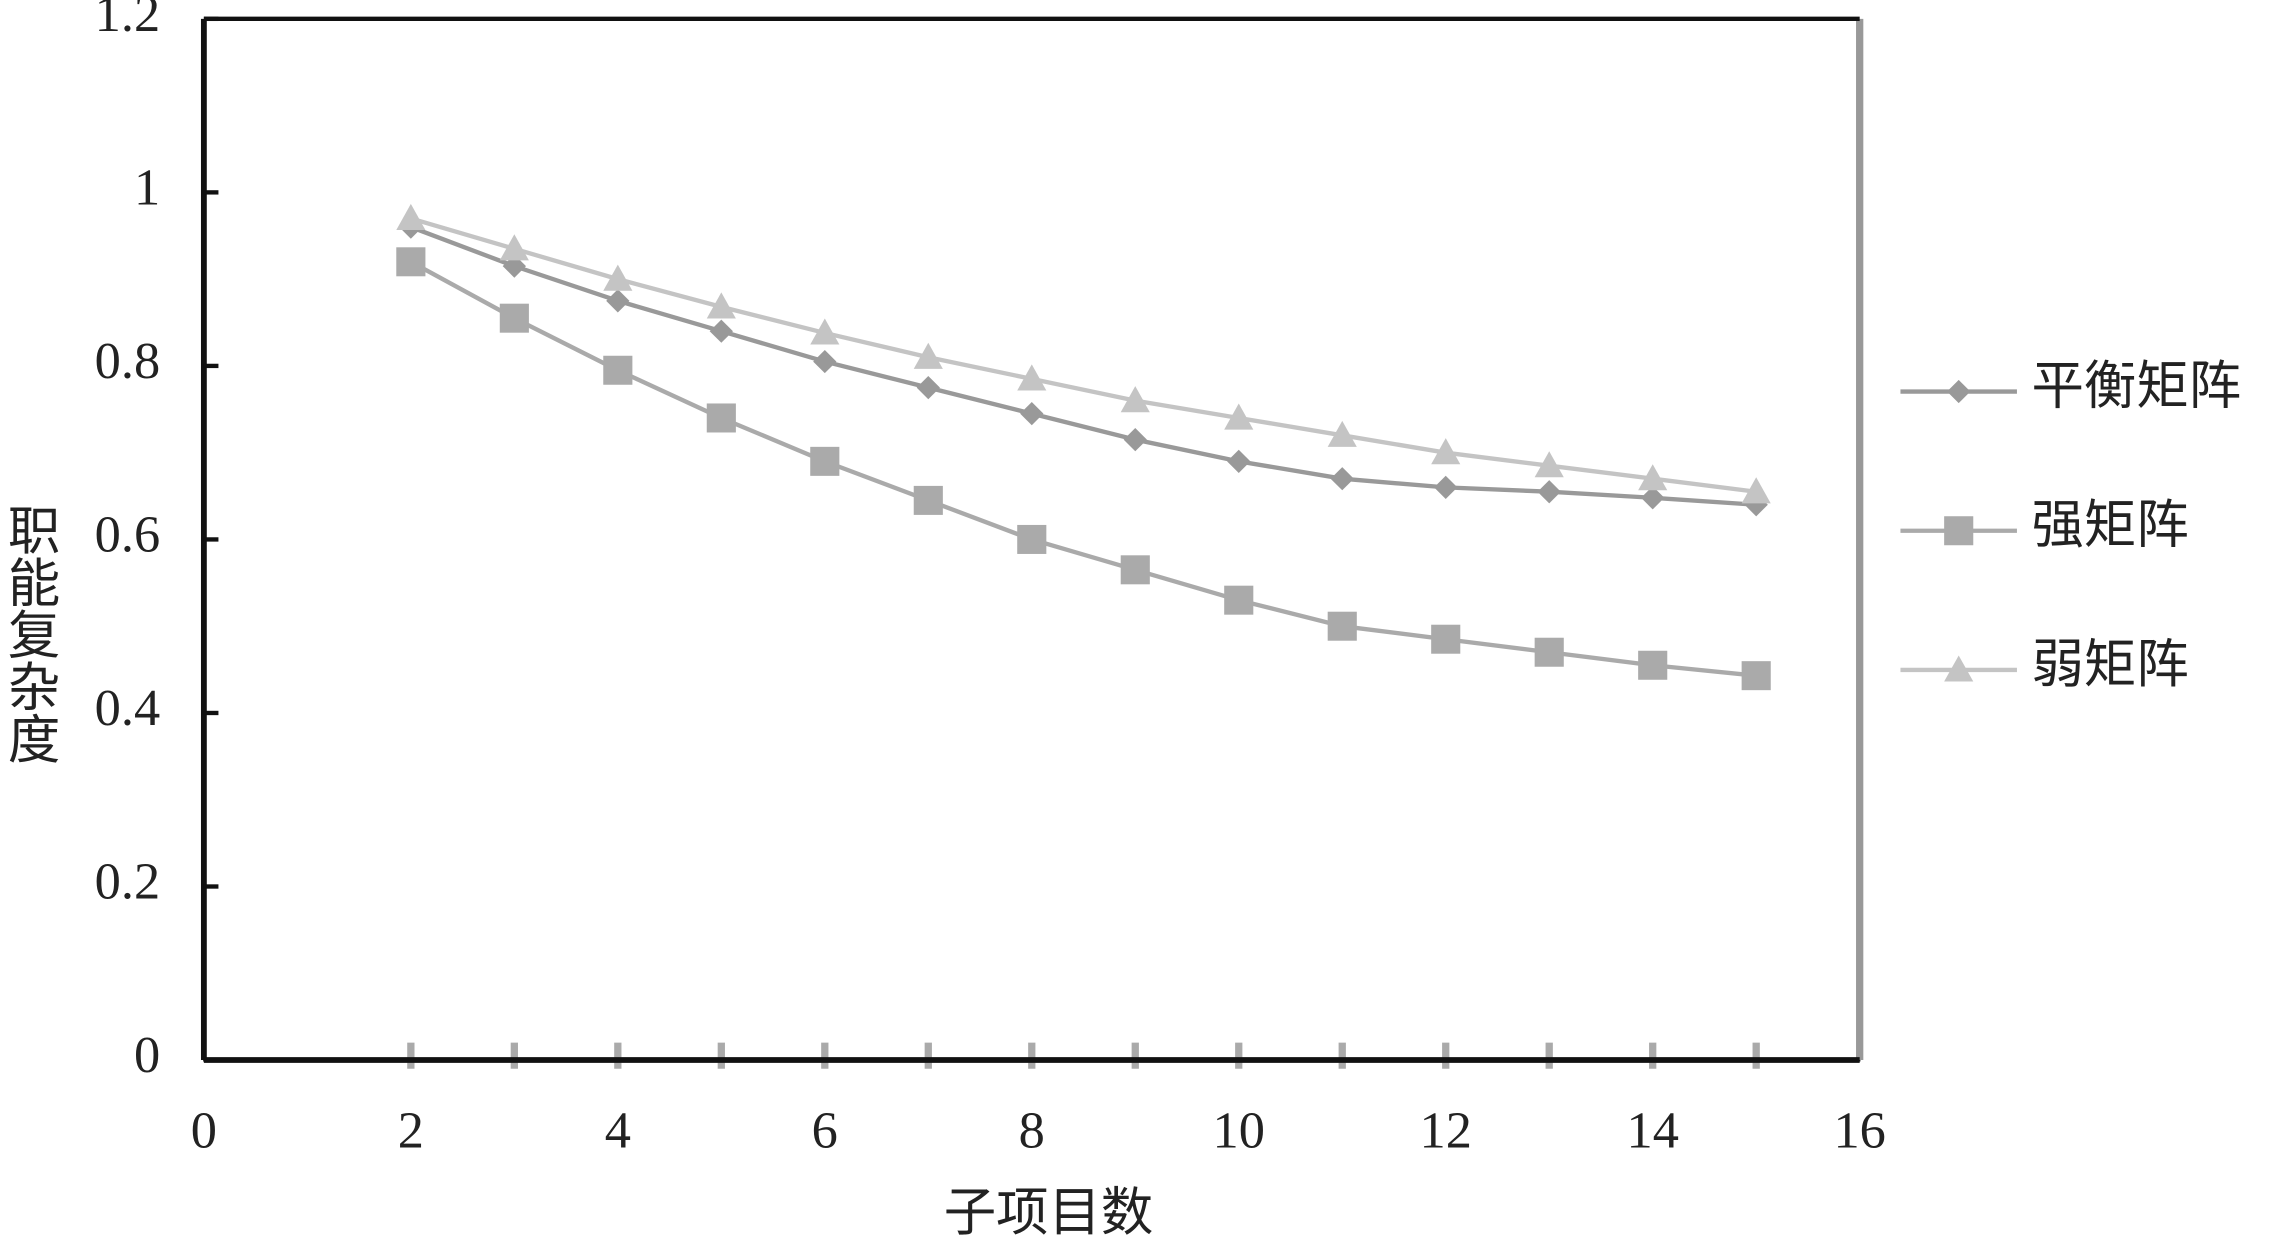 This screenshot has height=1250, width=2282. What do you see at coordinates (1652, 1131) in the screenshot?
I see `x-tick-label: 14` at bounding box center [1652, 1131].